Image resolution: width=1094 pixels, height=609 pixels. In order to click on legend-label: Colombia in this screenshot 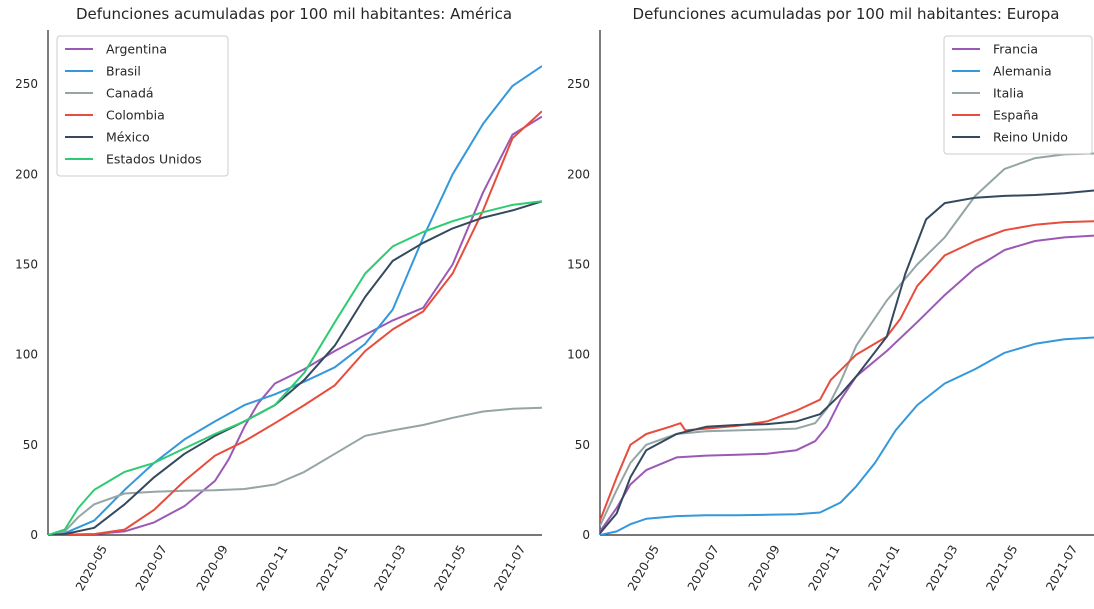, I will do `click(135, 115)`.